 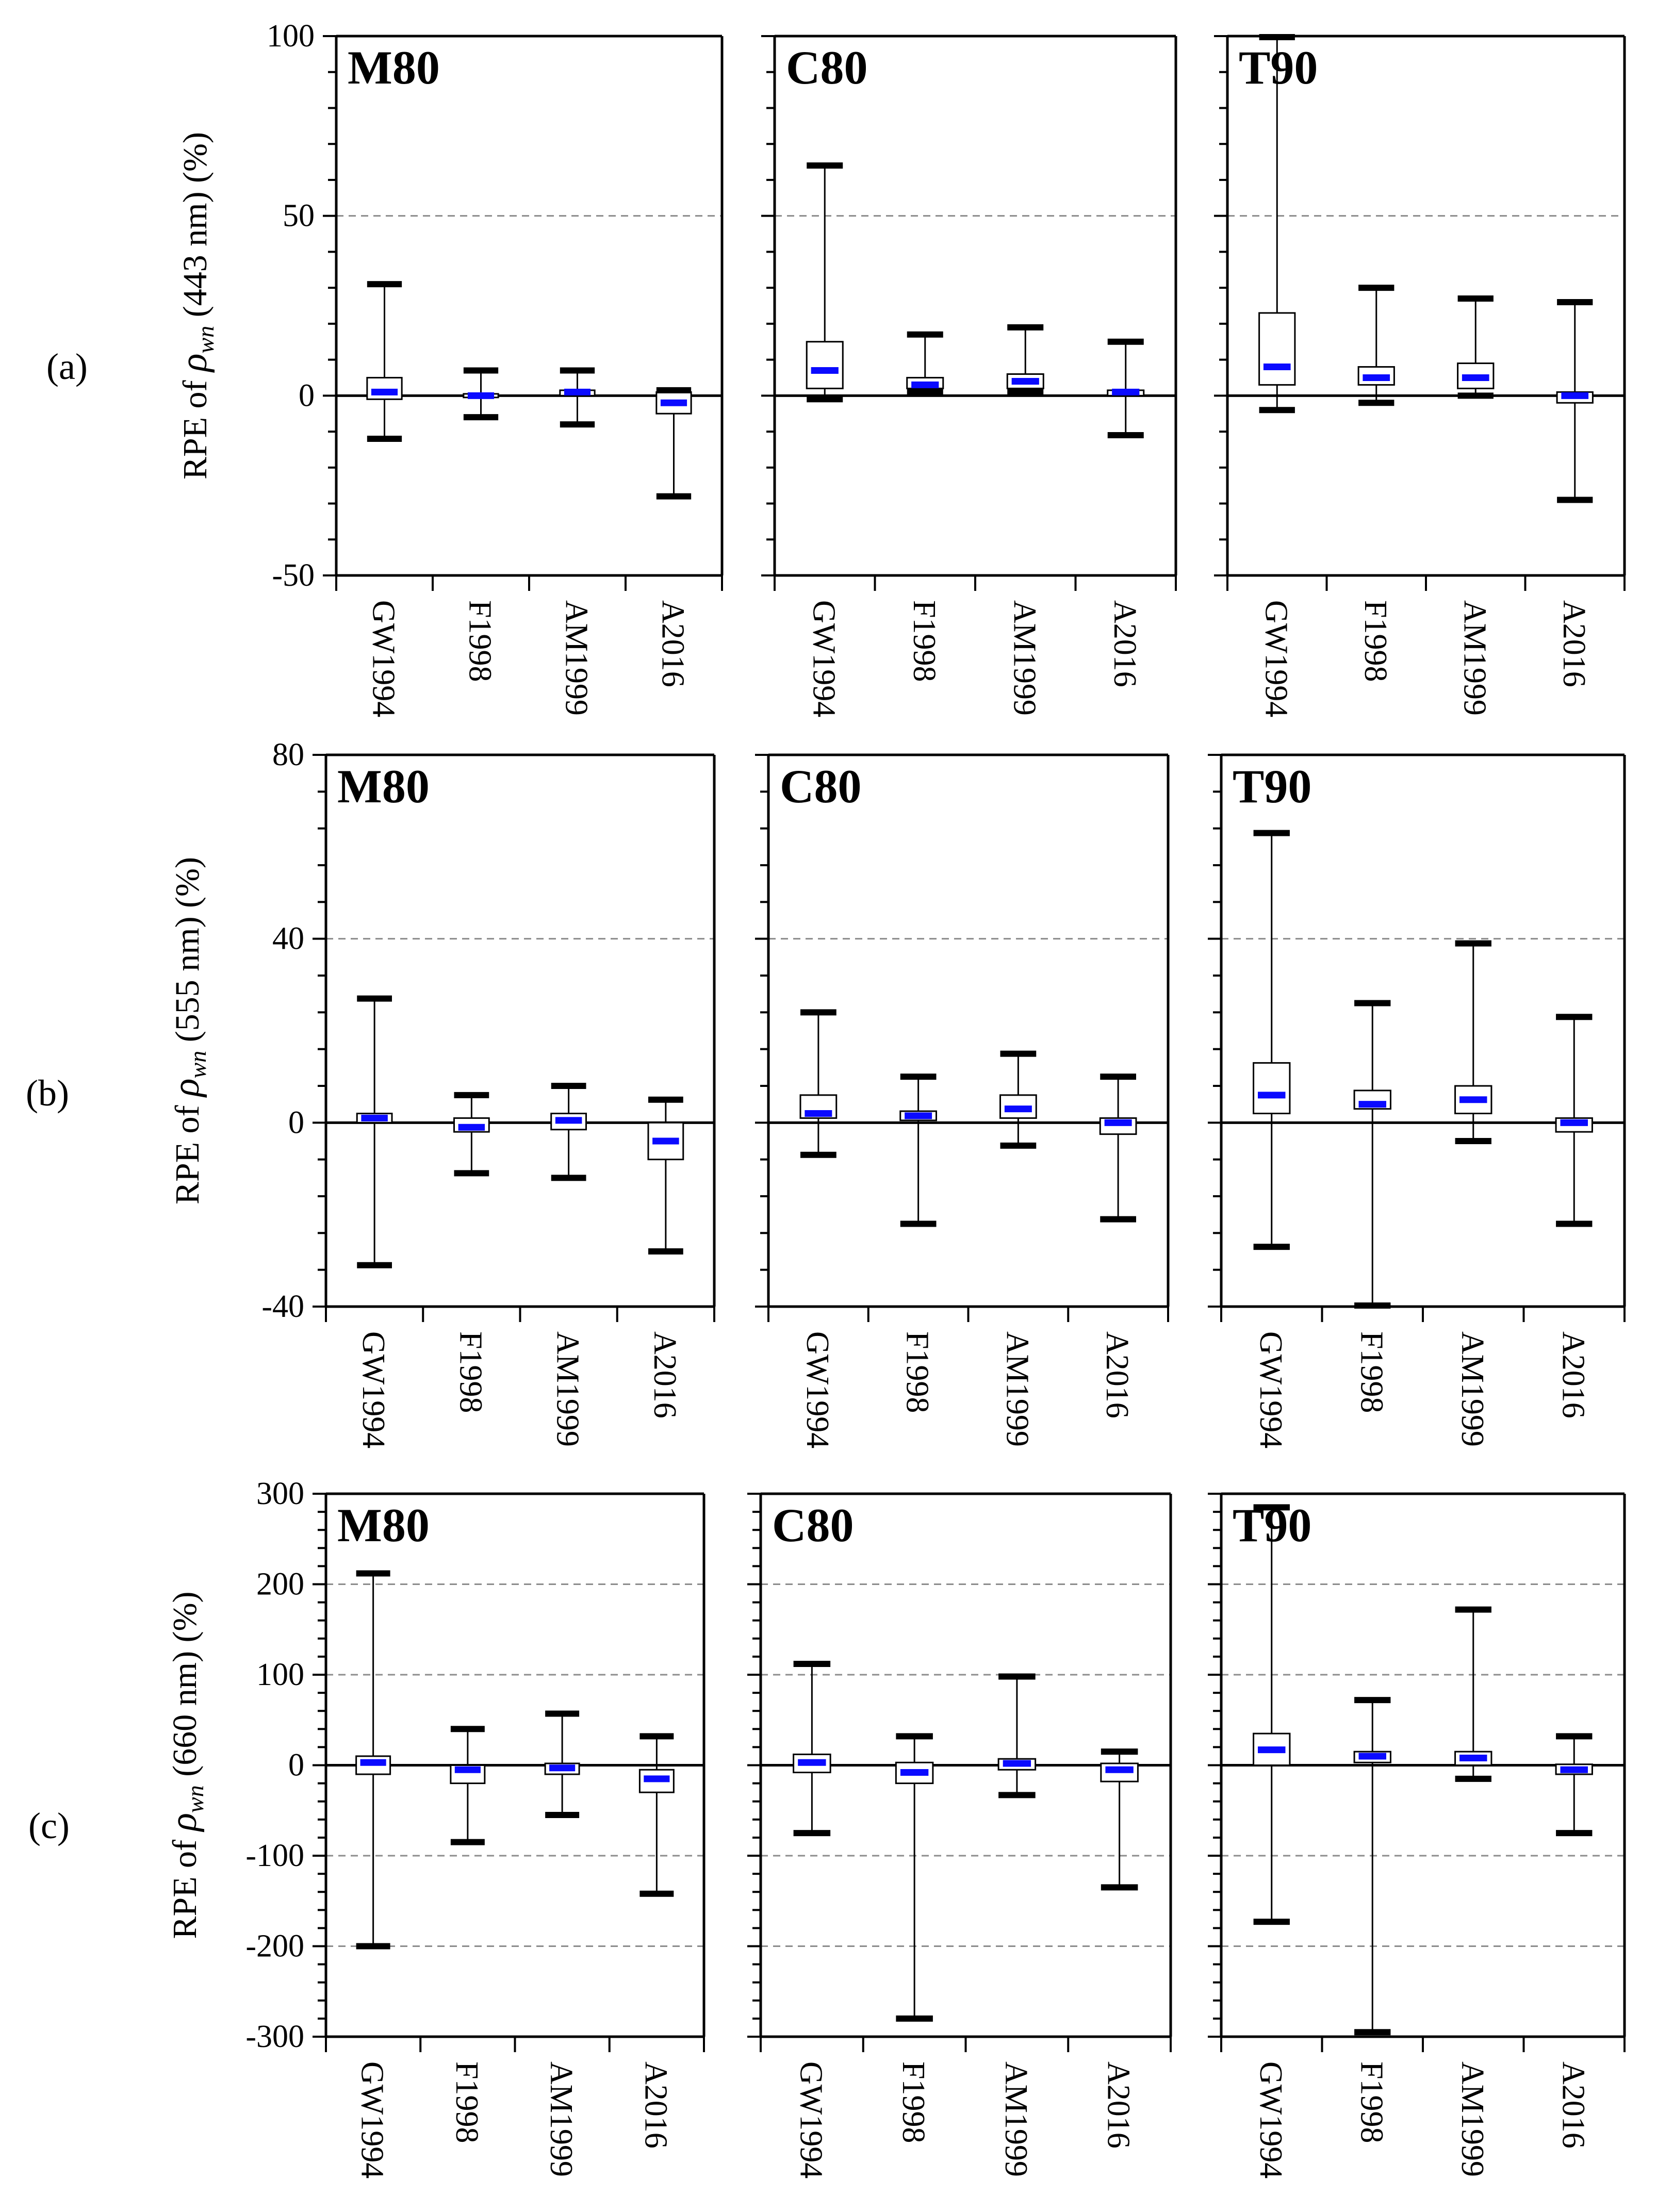 What do you see at coordinates (67, 366) in the screenshot?
I see `row-label: (a)` at bounding box center [67, 366].